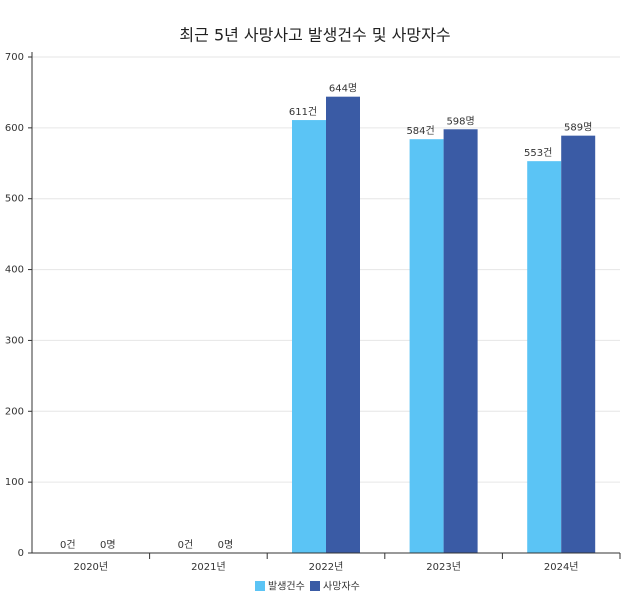  What do you see at coordinates (578, 128) in the screenshot?
I see `value-label: 589명` at bounding box center [578, 128].